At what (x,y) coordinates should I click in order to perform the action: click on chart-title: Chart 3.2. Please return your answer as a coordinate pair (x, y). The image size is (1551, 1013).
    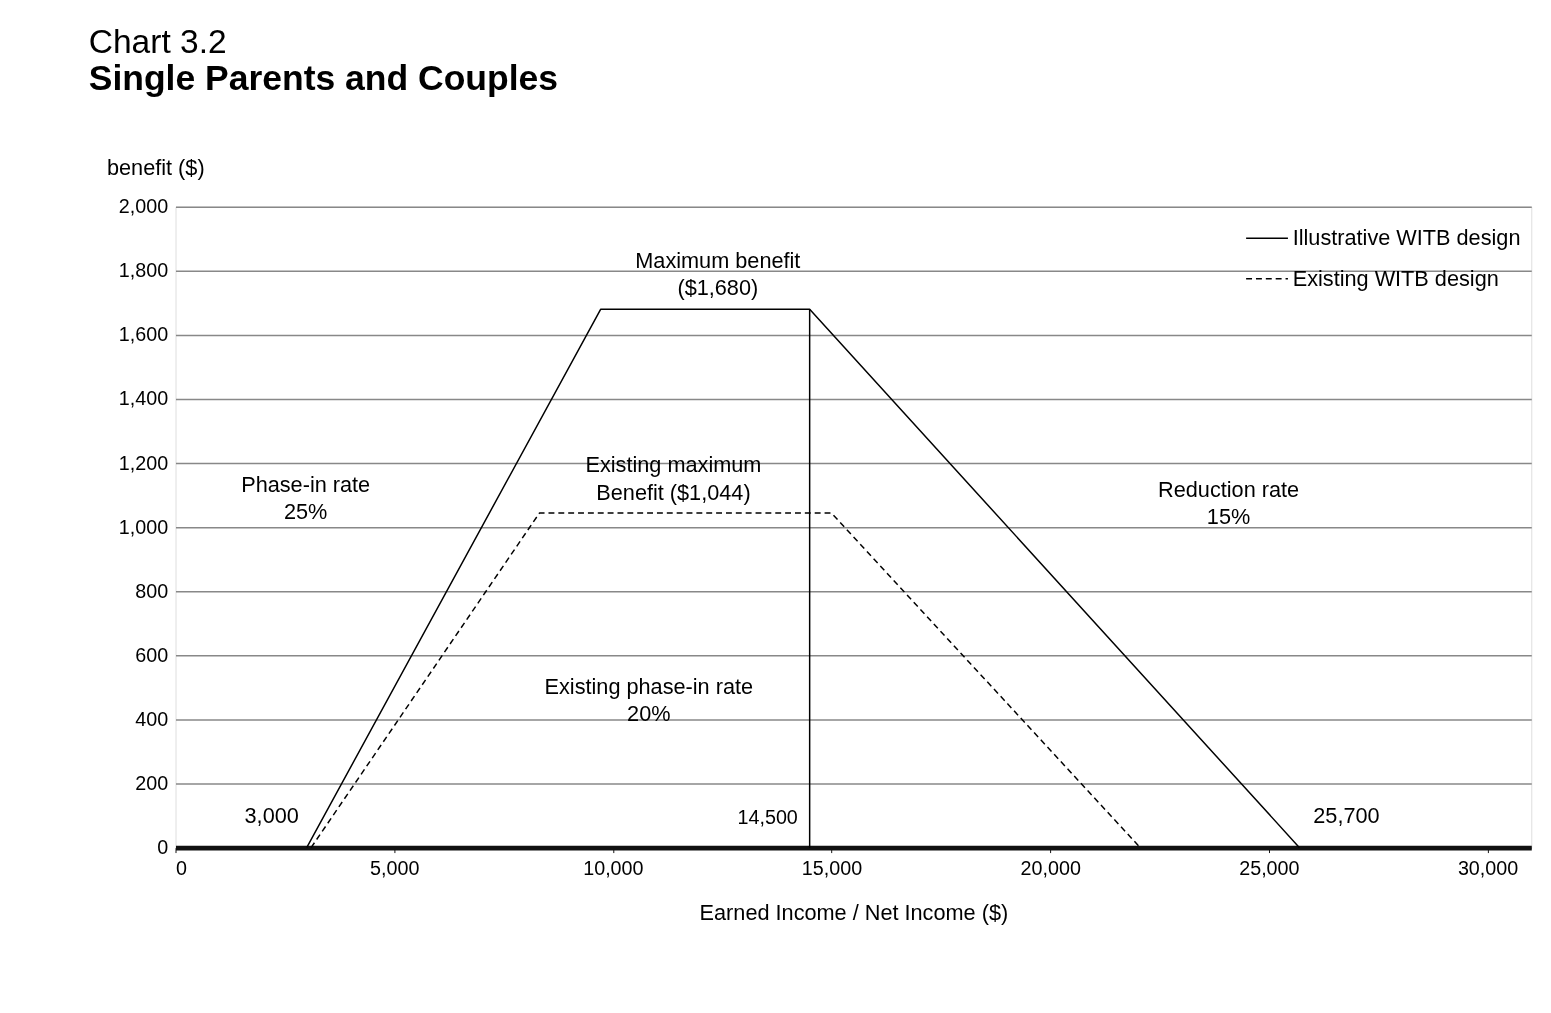
    Looking at the image, I should click on (157, 41).